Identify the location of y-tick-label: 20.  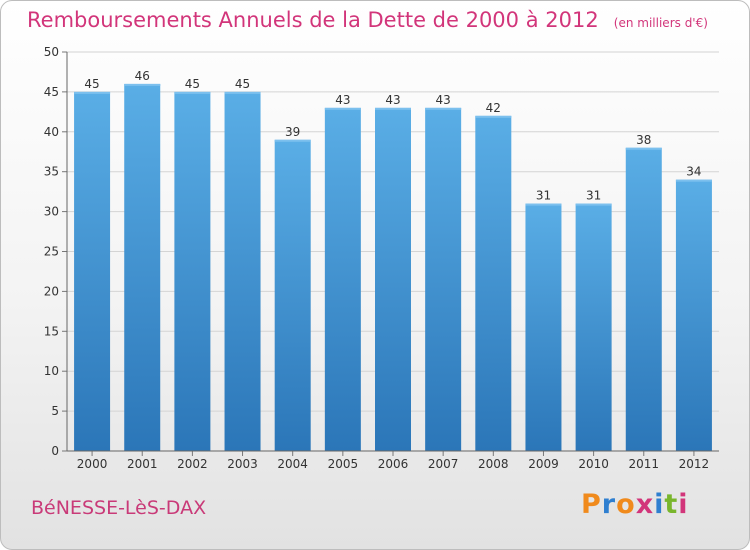
(51, 291).